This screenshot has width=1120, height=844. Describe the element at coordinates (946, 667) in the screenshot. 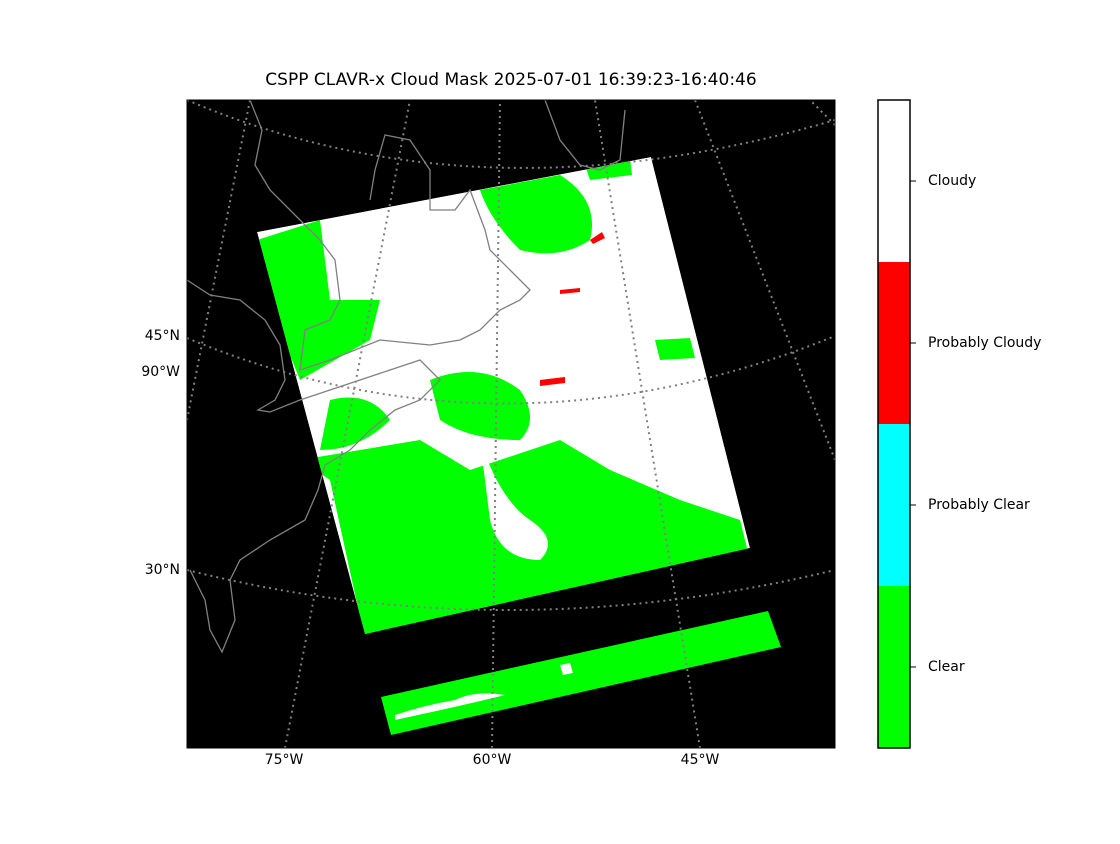

I see `colorbar-label: Clear` at that location.